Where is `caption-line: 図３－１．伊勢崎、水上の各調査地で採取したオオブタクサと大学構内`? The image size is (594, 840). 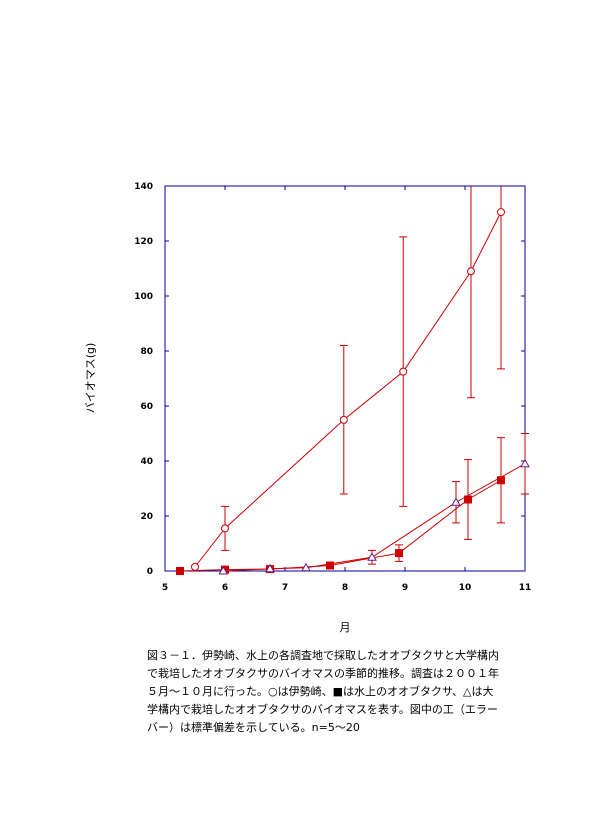
caption-line: 図３－１．伊勢崎、水上の各調査地で採取したオオブタクサと大学構内 is located at coordinates (323, 655).